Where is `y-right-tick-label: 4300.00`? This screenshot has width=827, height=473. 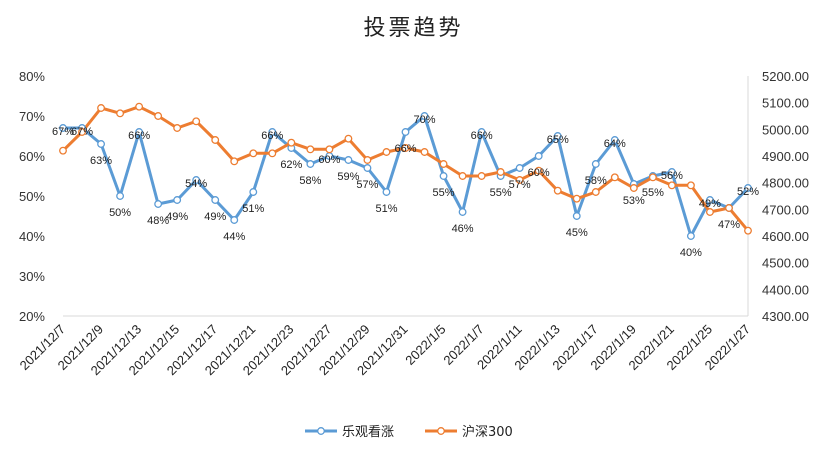
y-right-tick-label: 4300.00 is located at coordinates (785, 316).